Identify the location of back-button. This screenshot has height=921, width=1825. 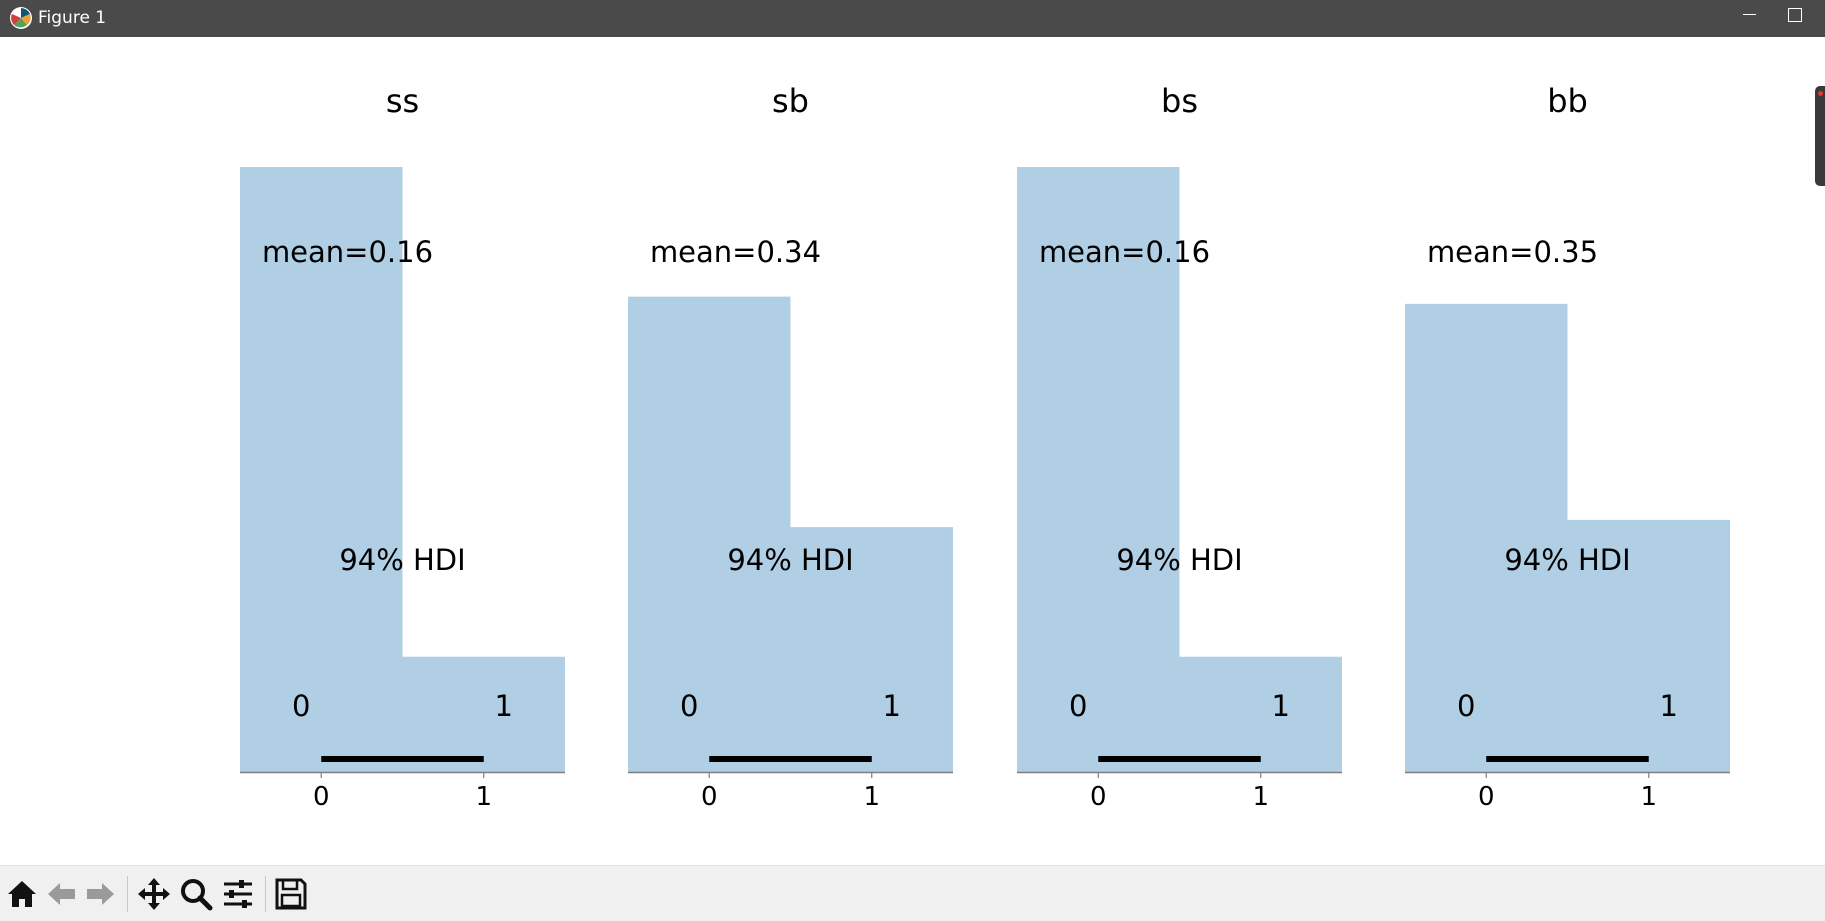
(62, 894).